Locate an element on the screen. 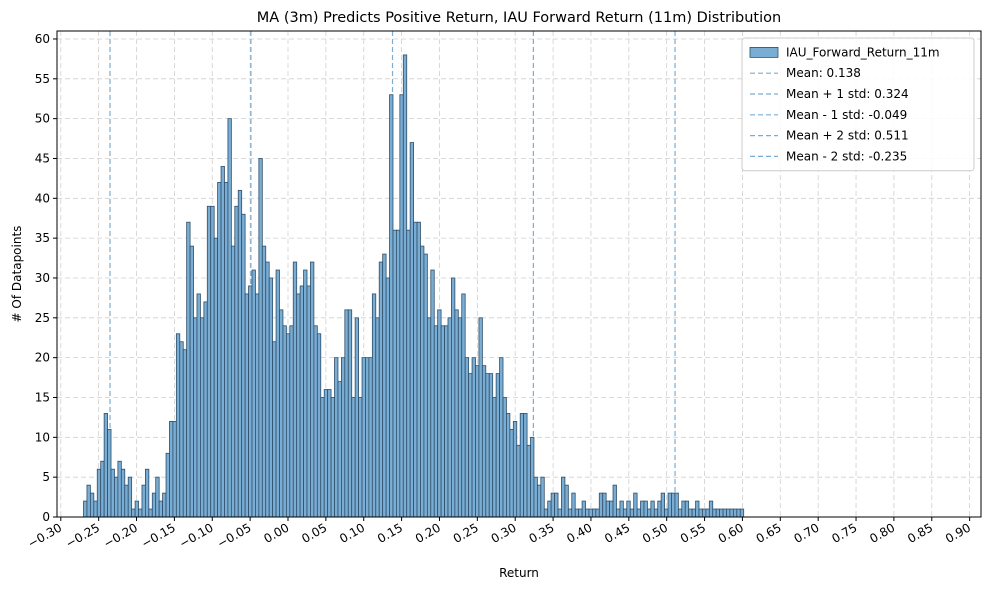 Image resolution: width=989 pixels, height=590 pixels. x-tick-label: 0.20 is located at coordinates (428, 532).